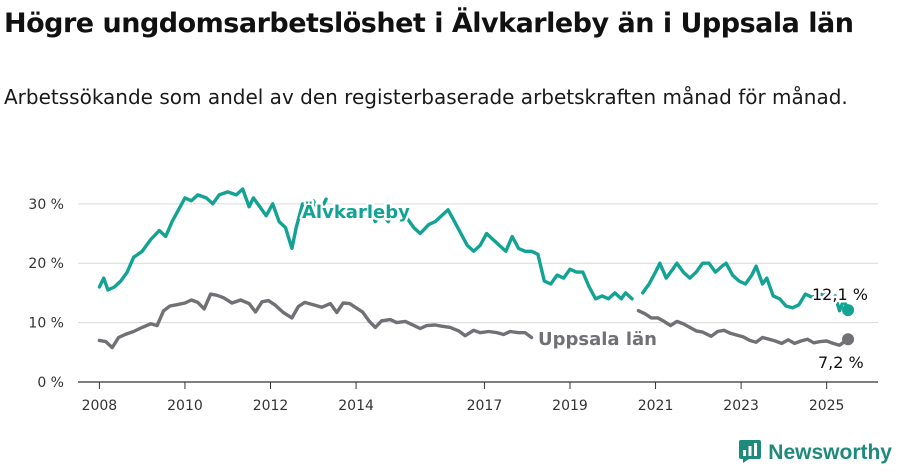  What do you see at coordinates (463, 398) in the screenshot?
I see `x-axis-ticks: 2008 2010 2012 2014 2017 2019 2021 2023 2025` at bounding box center [463, 398].